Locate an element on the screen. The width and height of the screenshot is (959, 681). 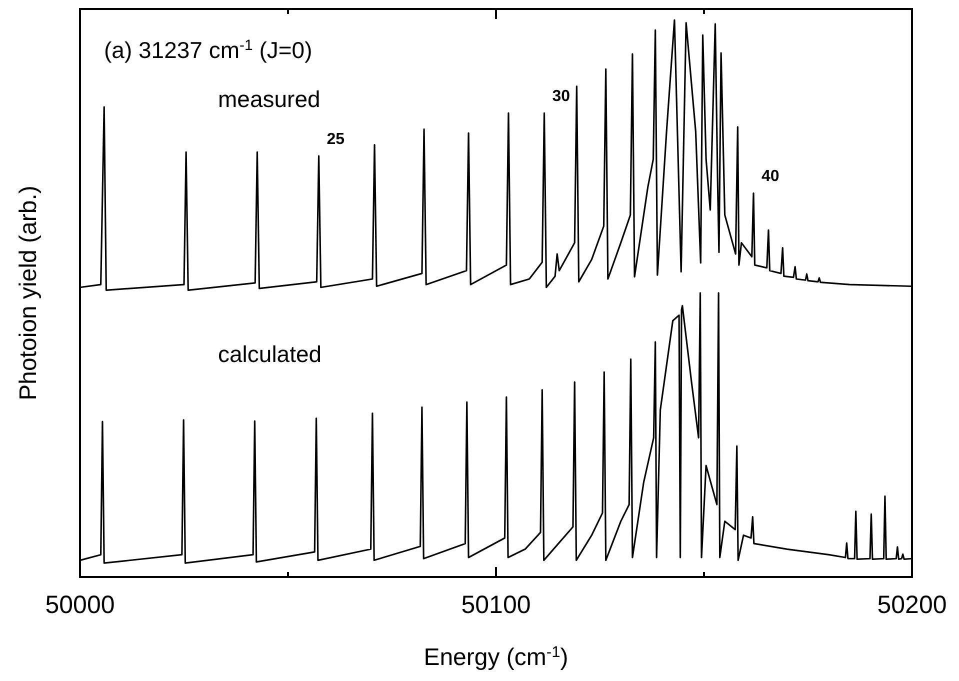
annotation: 25 is located at coordinates (335, 139).